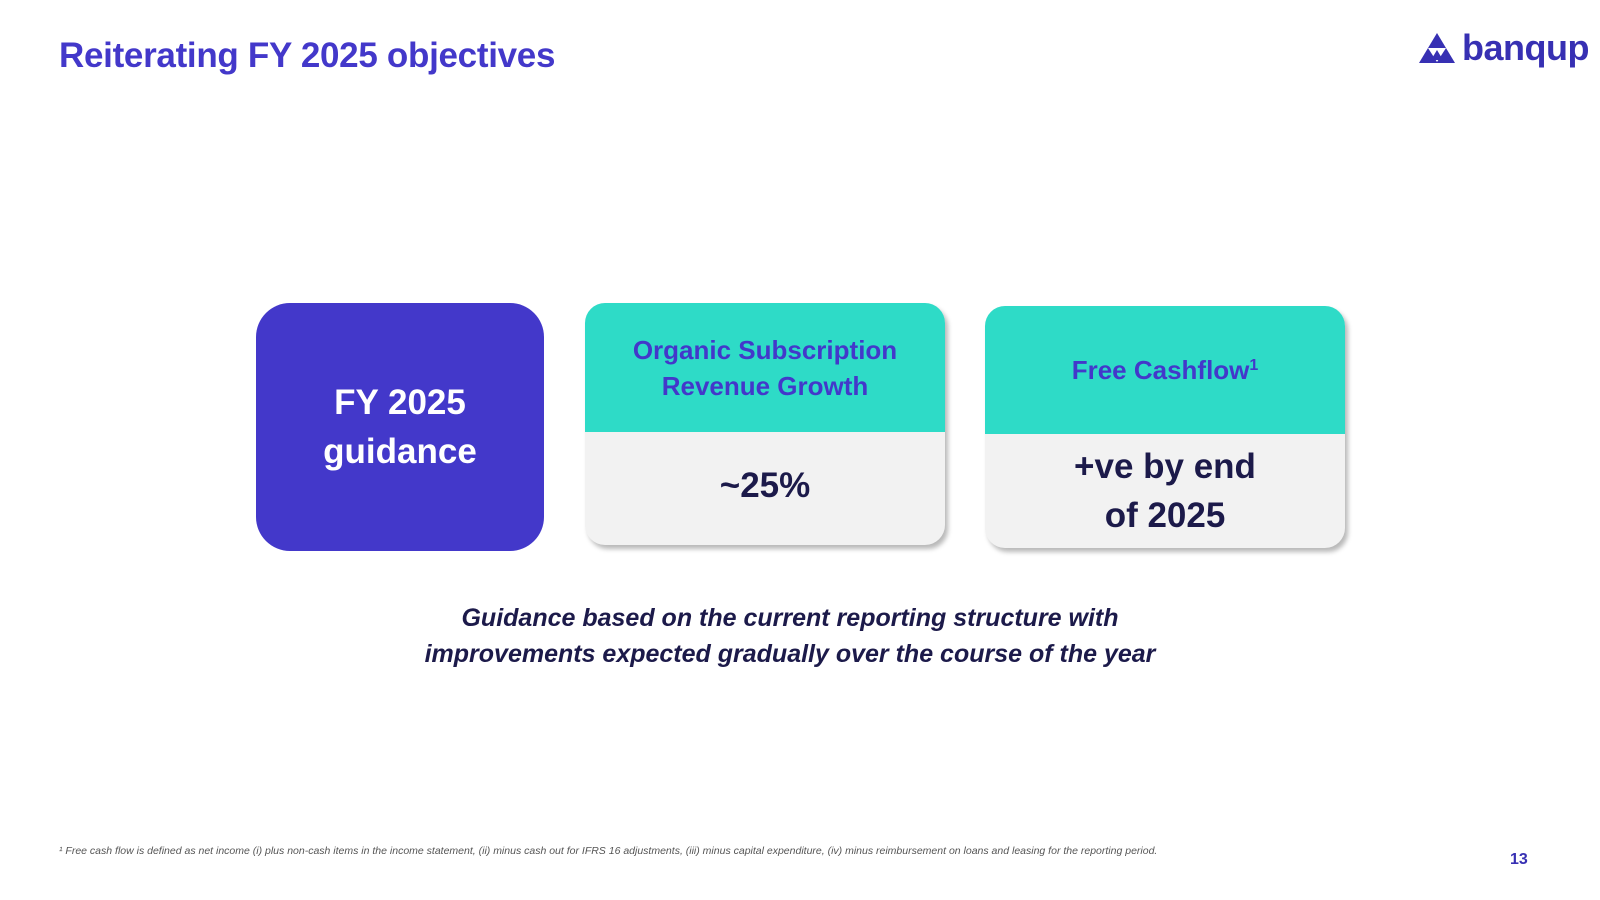 This screenshot has width=1600, height=900. I want to click on organic-growth-card-header: Organic Subscription Revenue Growth, so click(765, 367).